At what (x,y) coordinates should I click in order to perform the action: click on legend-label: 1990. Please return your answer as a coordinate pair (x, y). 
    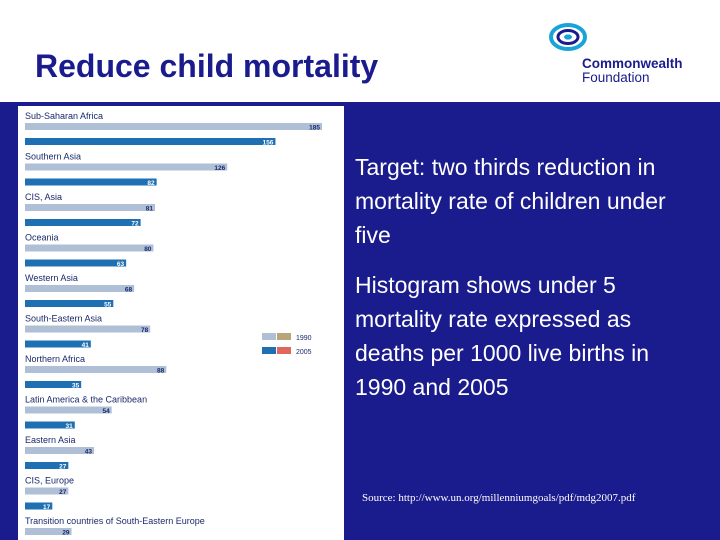
    Looking at the image, I should click on (304, 338).